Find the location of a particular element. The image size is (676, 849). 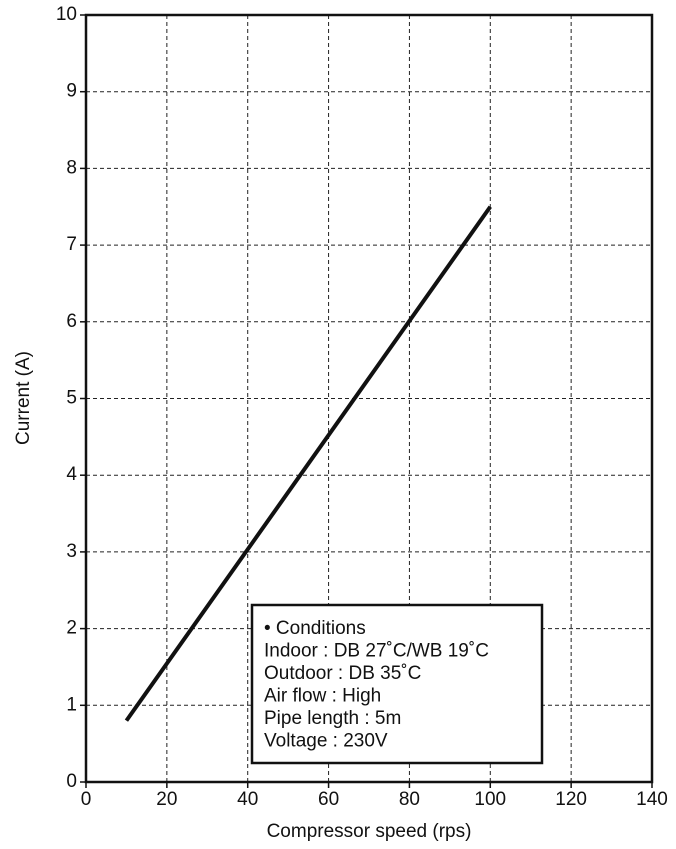

x-tick-label: 0 is located at coordinates (86, 799).